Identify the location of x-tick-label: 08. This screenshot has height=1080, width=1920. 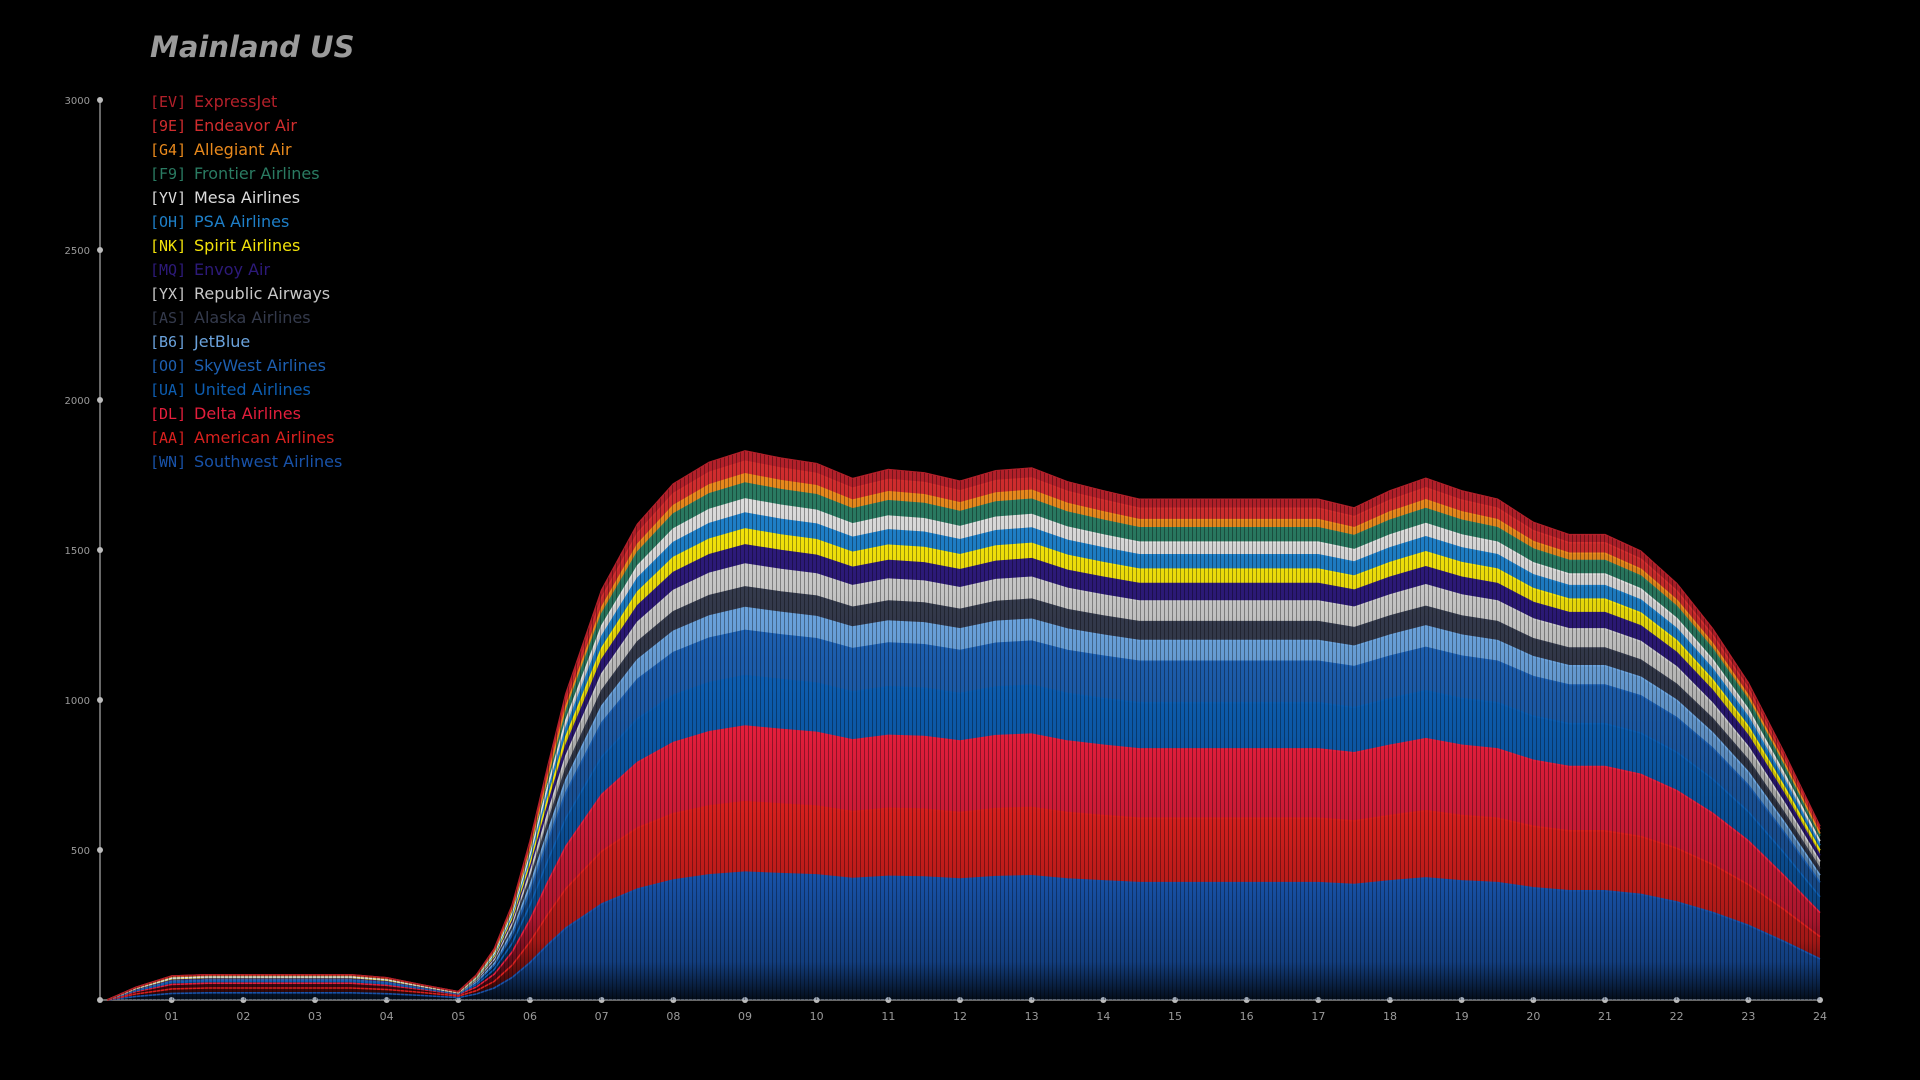
(673, 1016).